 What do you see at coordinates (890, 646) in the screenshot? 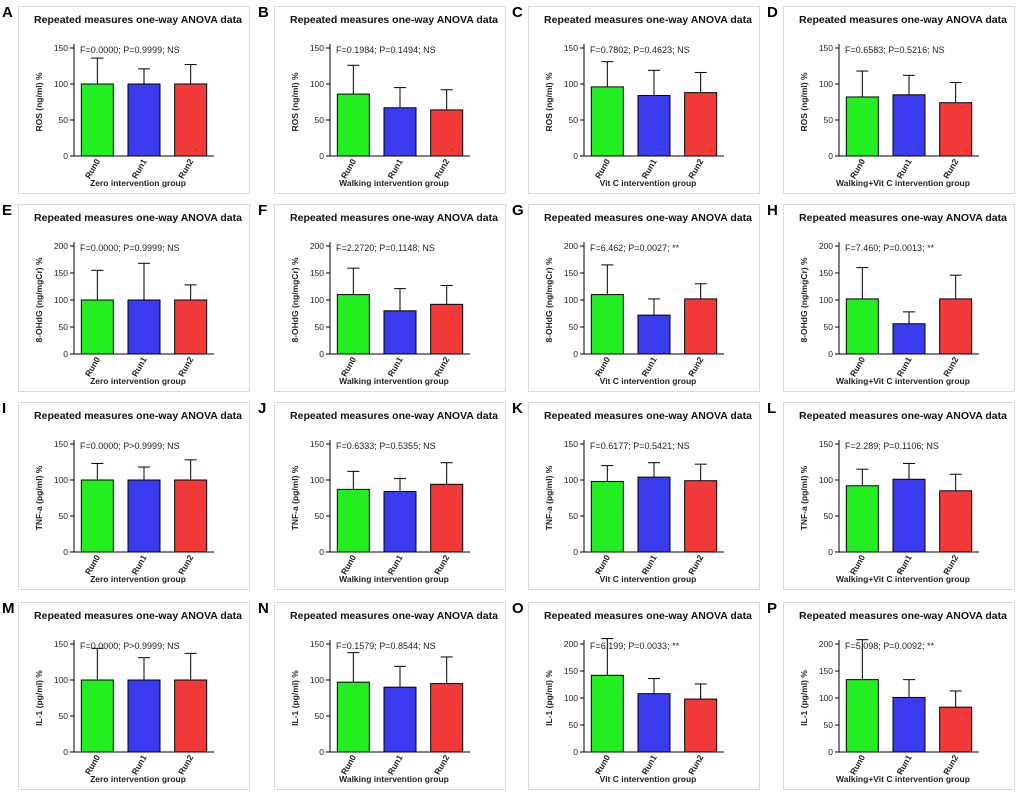
I see `stats-annotation: F=5.098; P=0.0092; **` at bounding box center [890, 646].